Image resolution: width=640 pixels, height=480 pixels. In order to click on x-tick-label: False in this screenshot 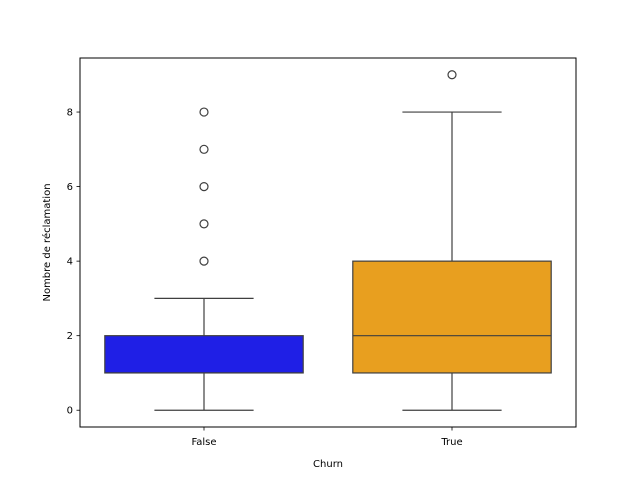, I will do `click(203, 442)`.